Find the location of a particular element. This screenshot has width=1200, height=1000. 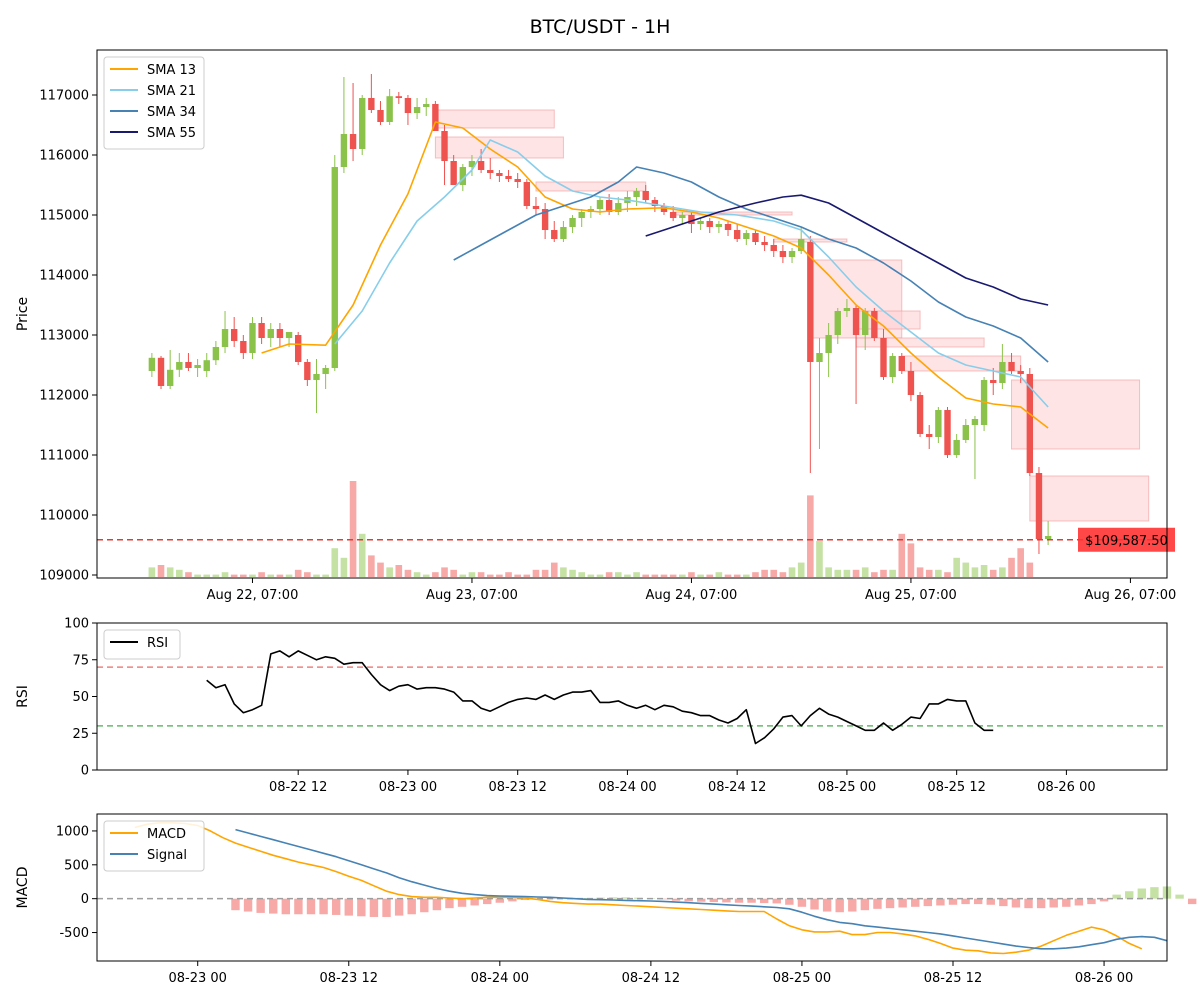

price-ytick-label: 109000 is located at coordinates (64, 576).